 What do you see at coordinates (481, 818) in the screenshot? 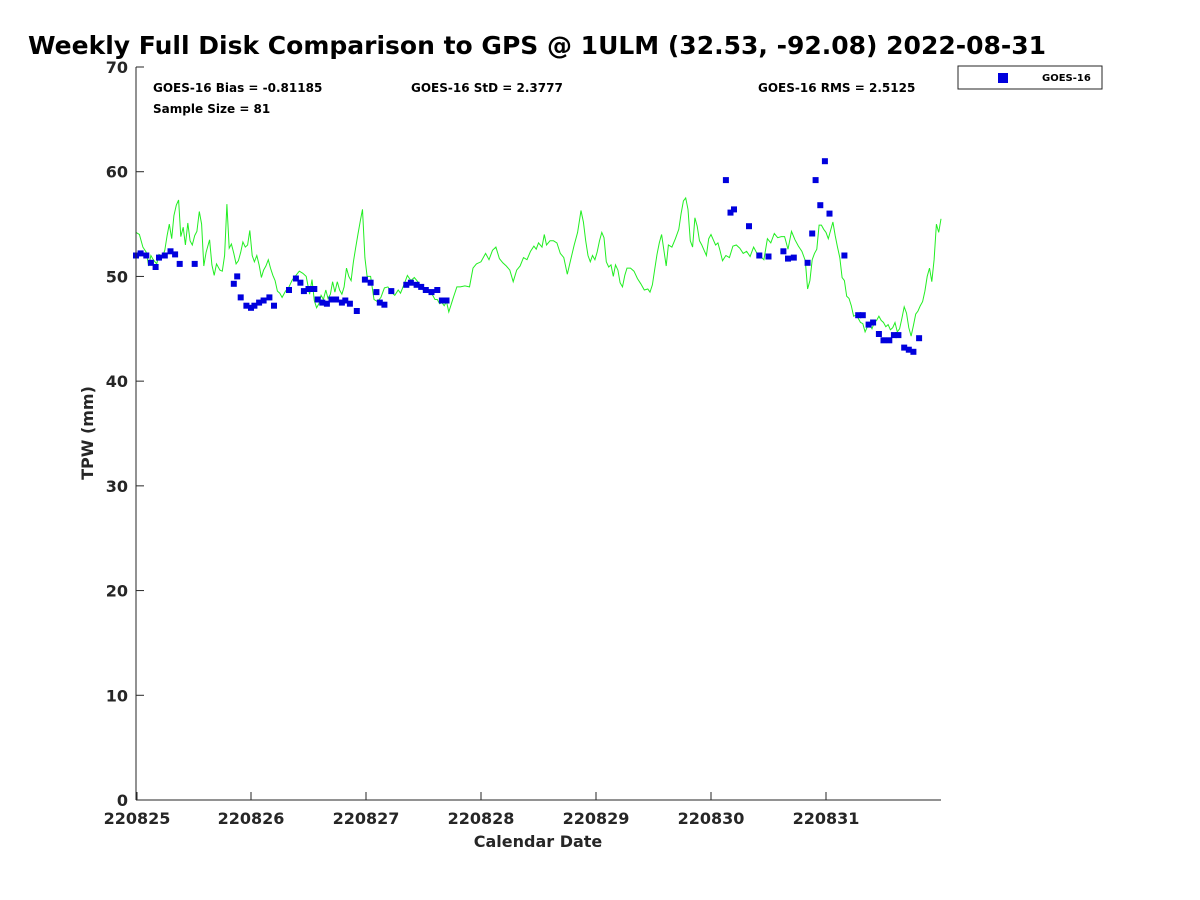
I see `x-tick-label: 220828` at bounding box center [481, 818].